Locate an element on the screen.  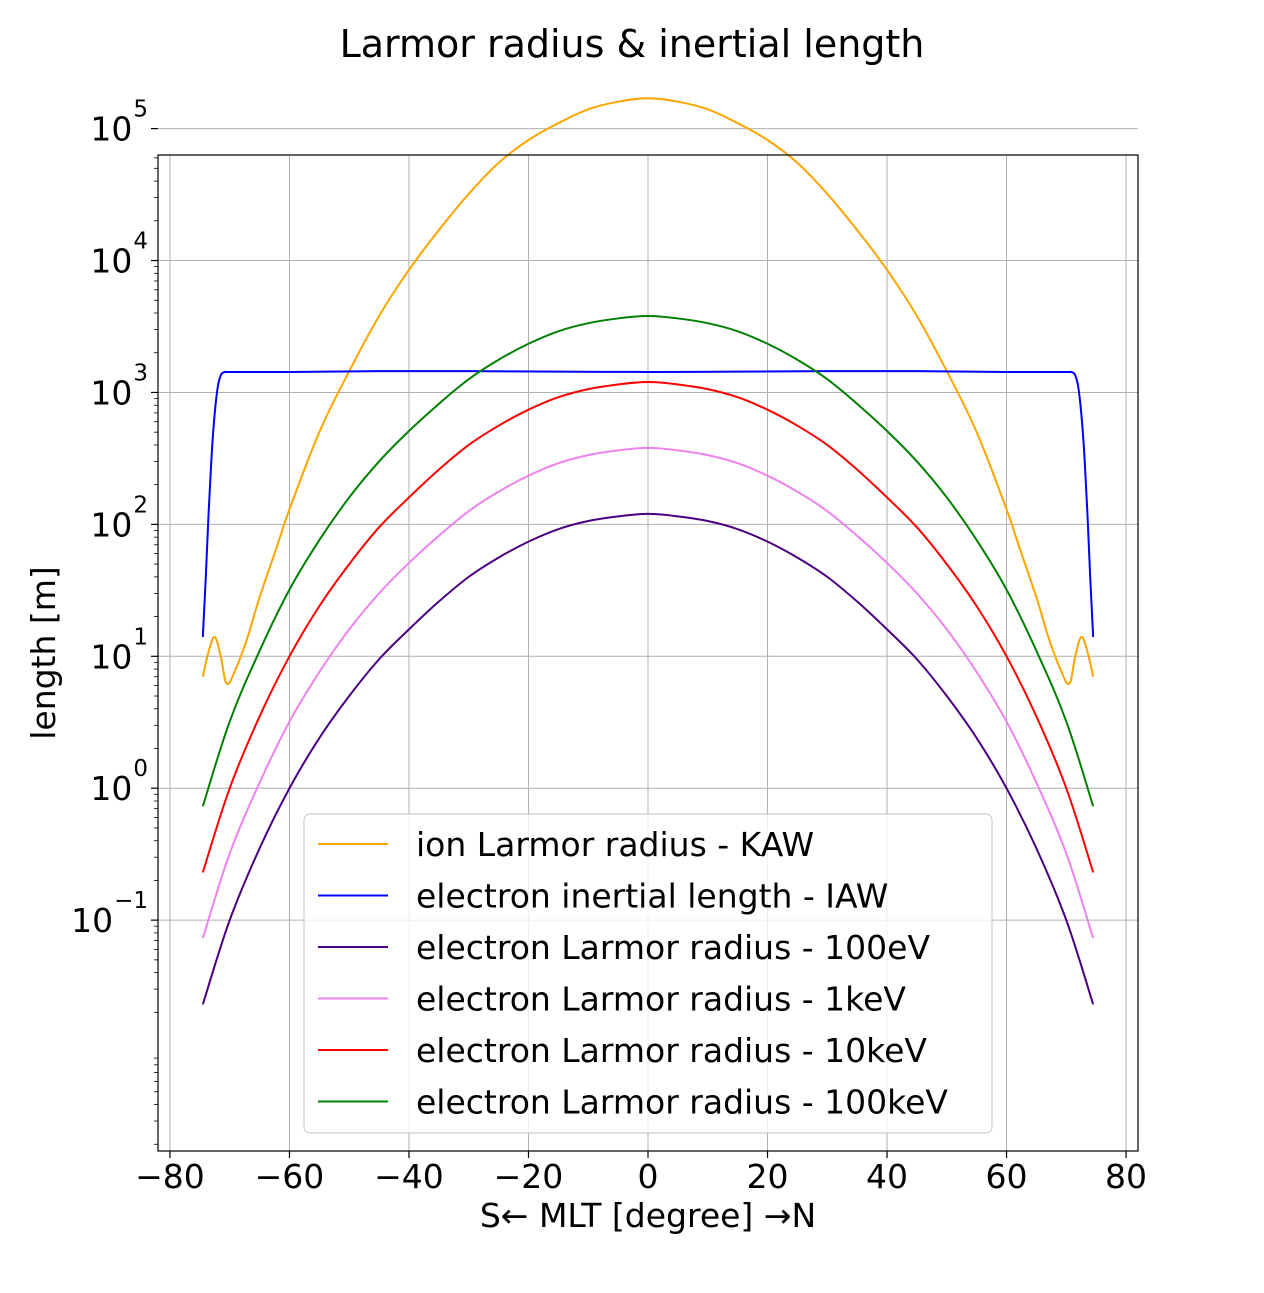
legend-label: electron Larmor radius - 10keV is located at coordinates (671, 1050).